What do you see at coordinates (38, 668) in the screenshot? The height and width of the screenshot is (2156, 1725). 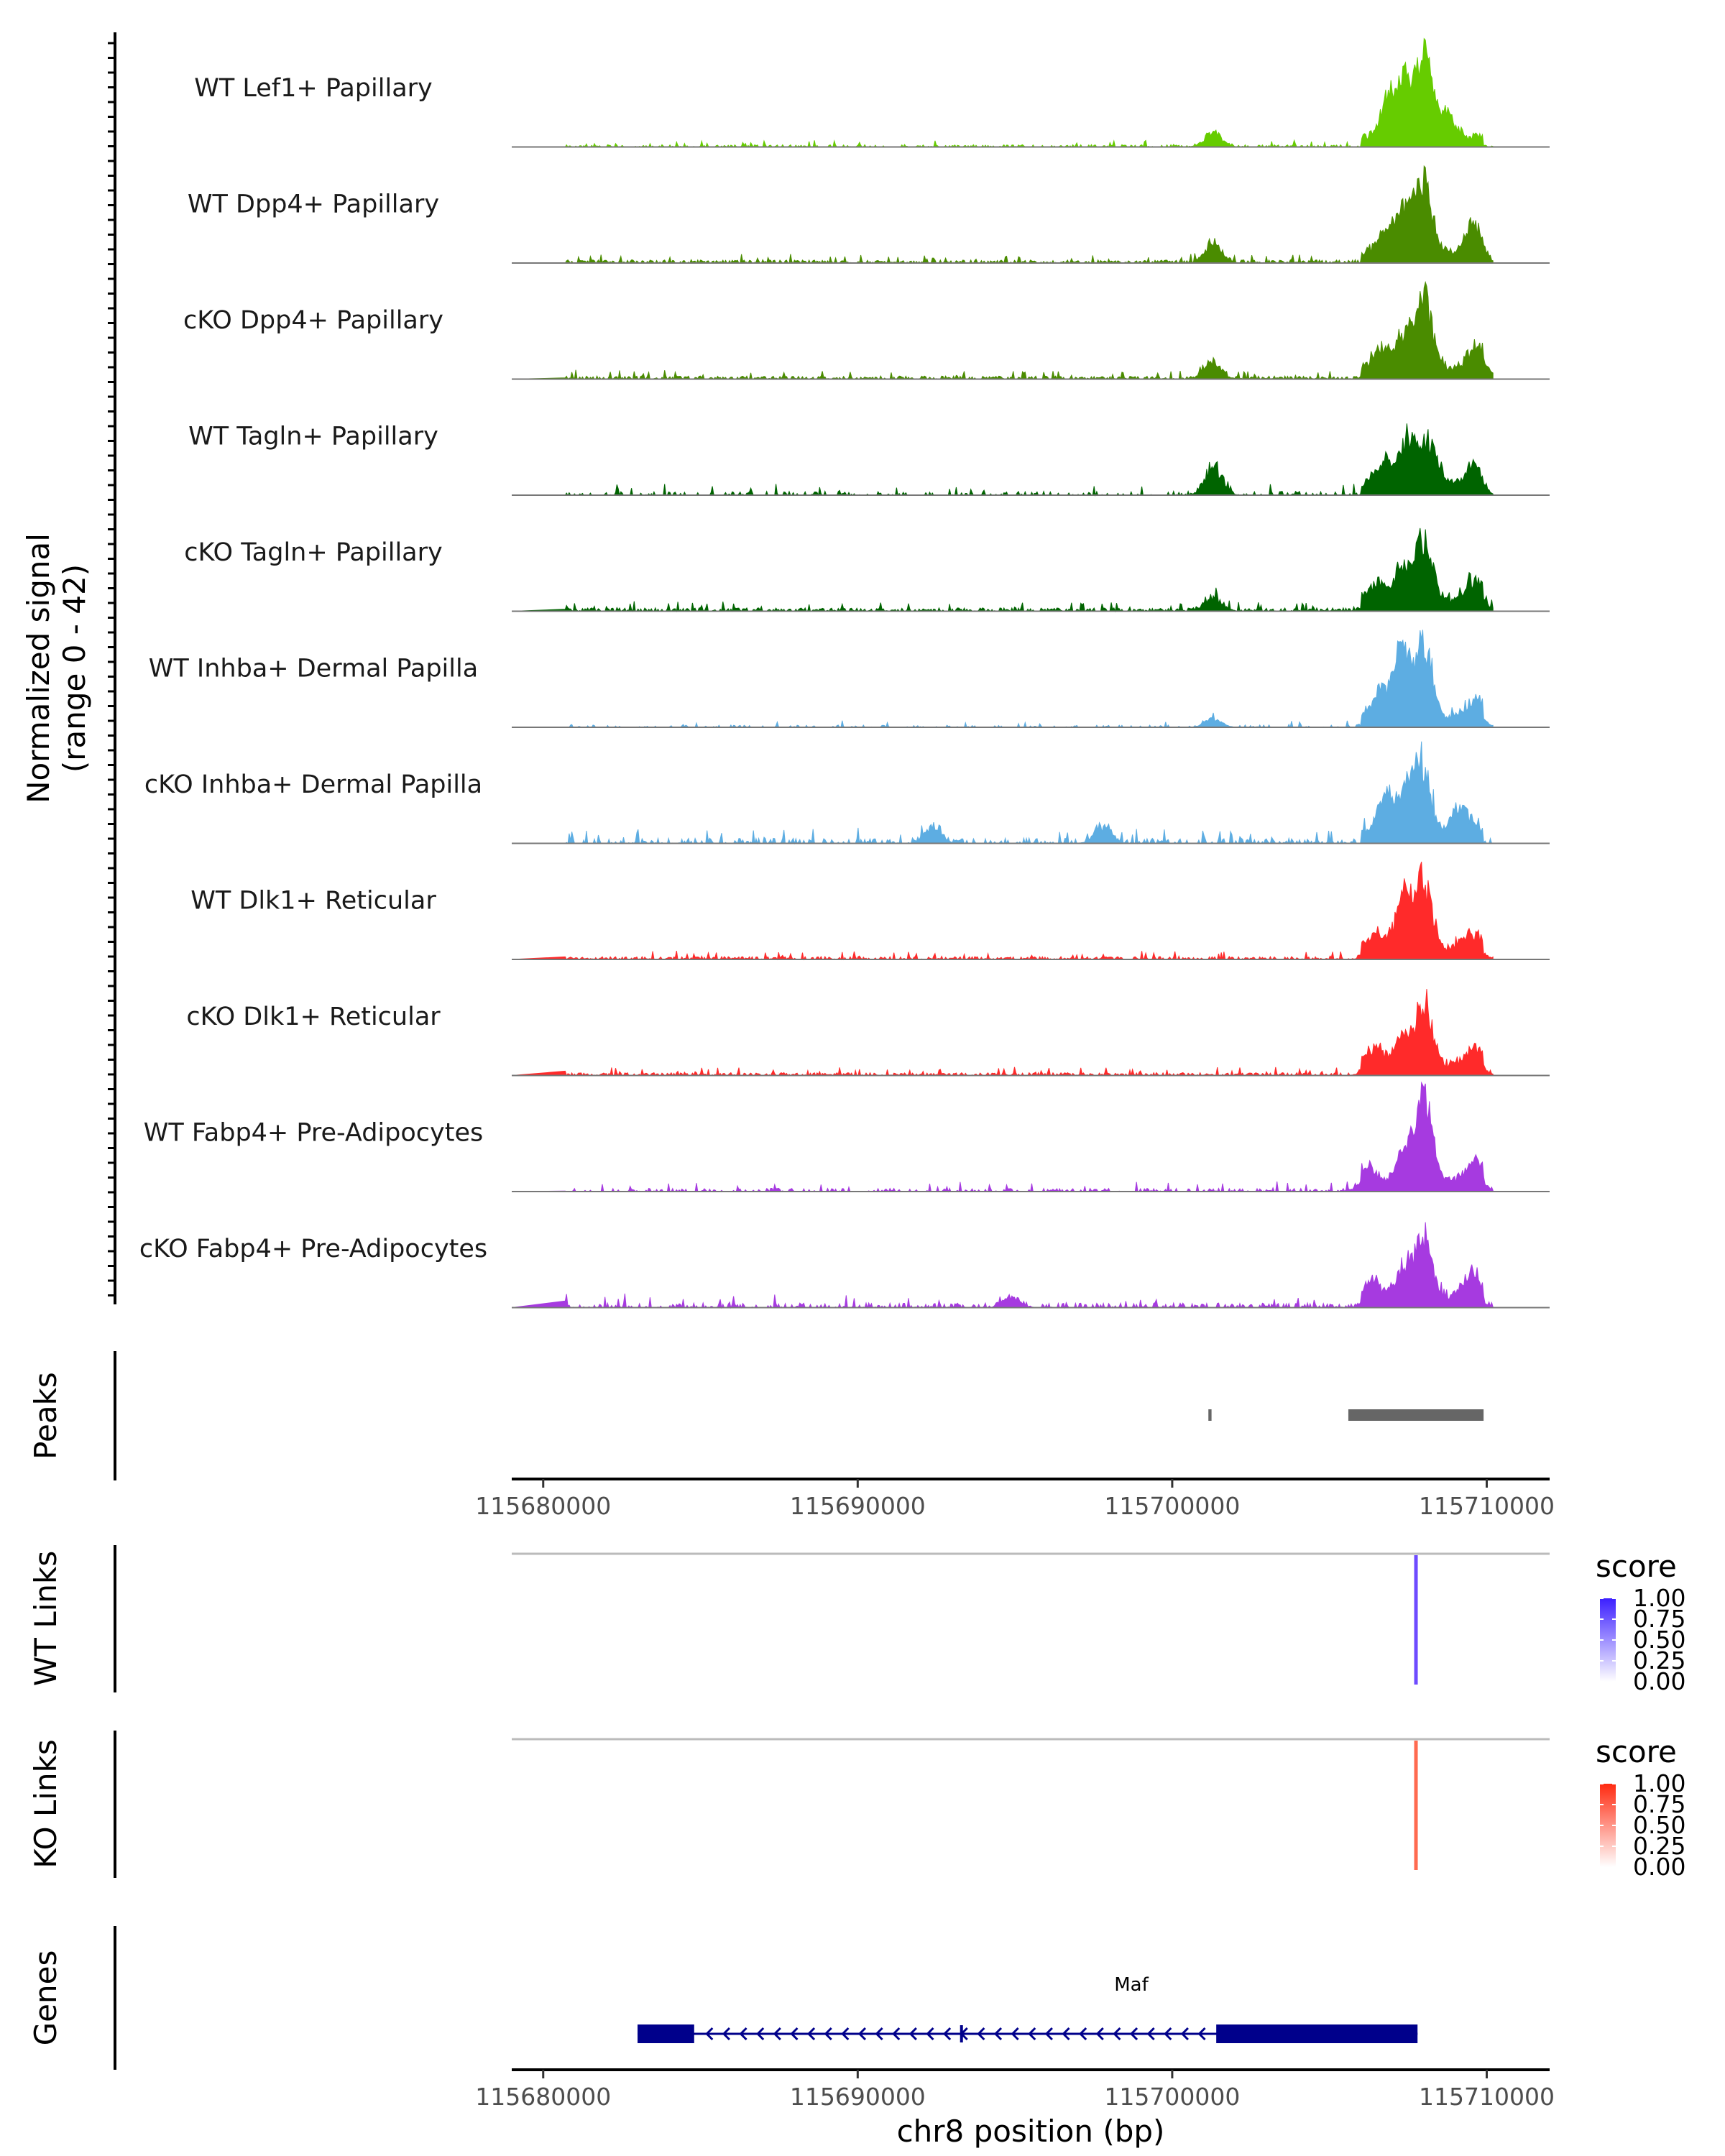 I see `coverage-y-axis-label: Normalized signal` at bounding box center [38, 668].